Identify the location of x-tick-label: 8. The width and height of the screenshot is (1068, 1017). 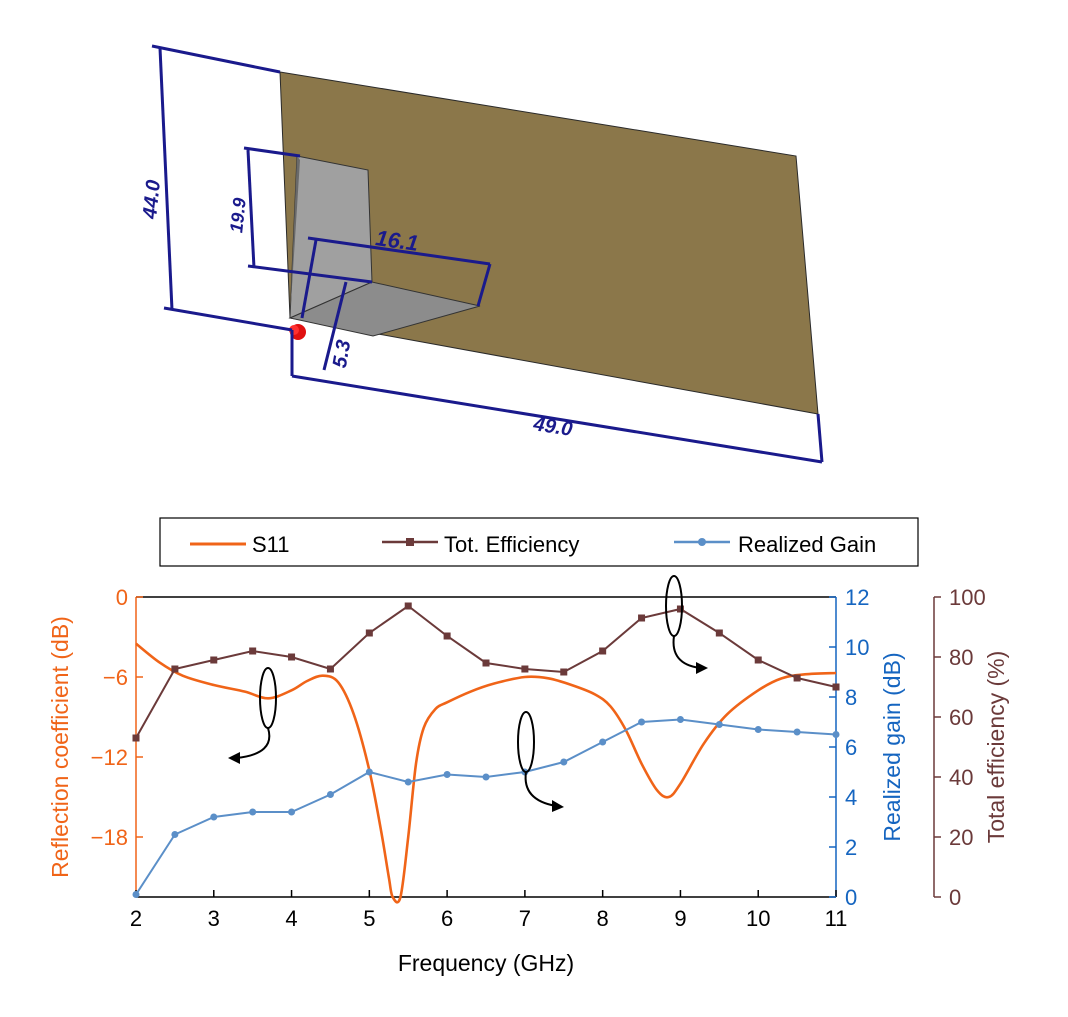
(603, 918).